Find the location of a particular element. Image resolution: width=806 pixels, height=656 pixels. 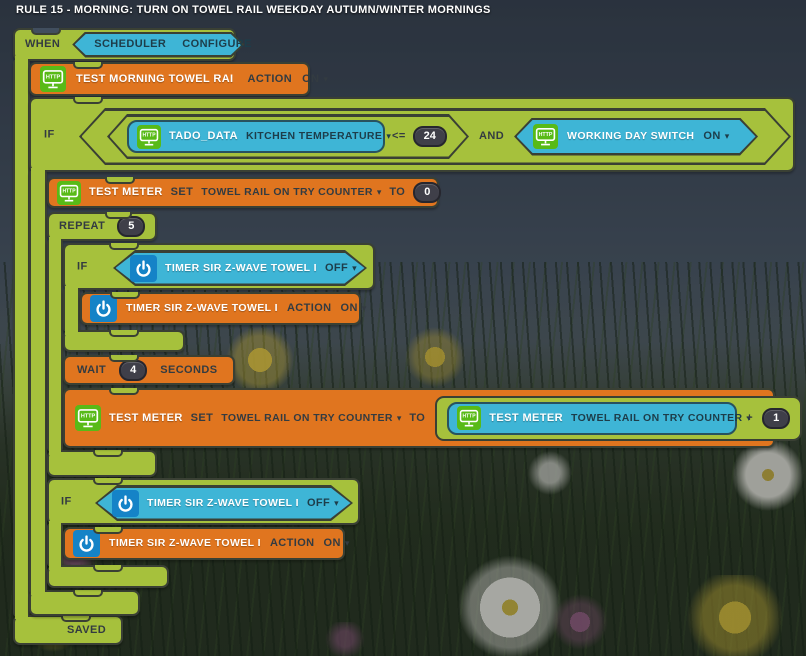

action-device-label: TEST MORNING TOWEL RAI is located at coordinates (155, 78).